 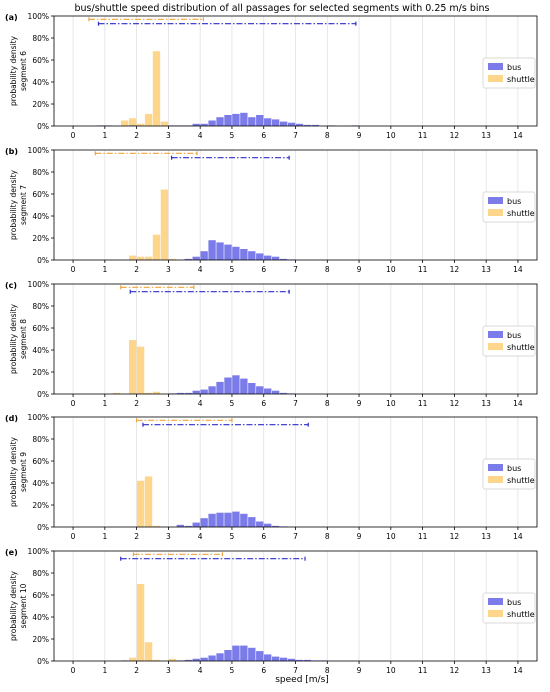 I want to click on y-axis-label-line: segment 7, so click(x=23, y=205).